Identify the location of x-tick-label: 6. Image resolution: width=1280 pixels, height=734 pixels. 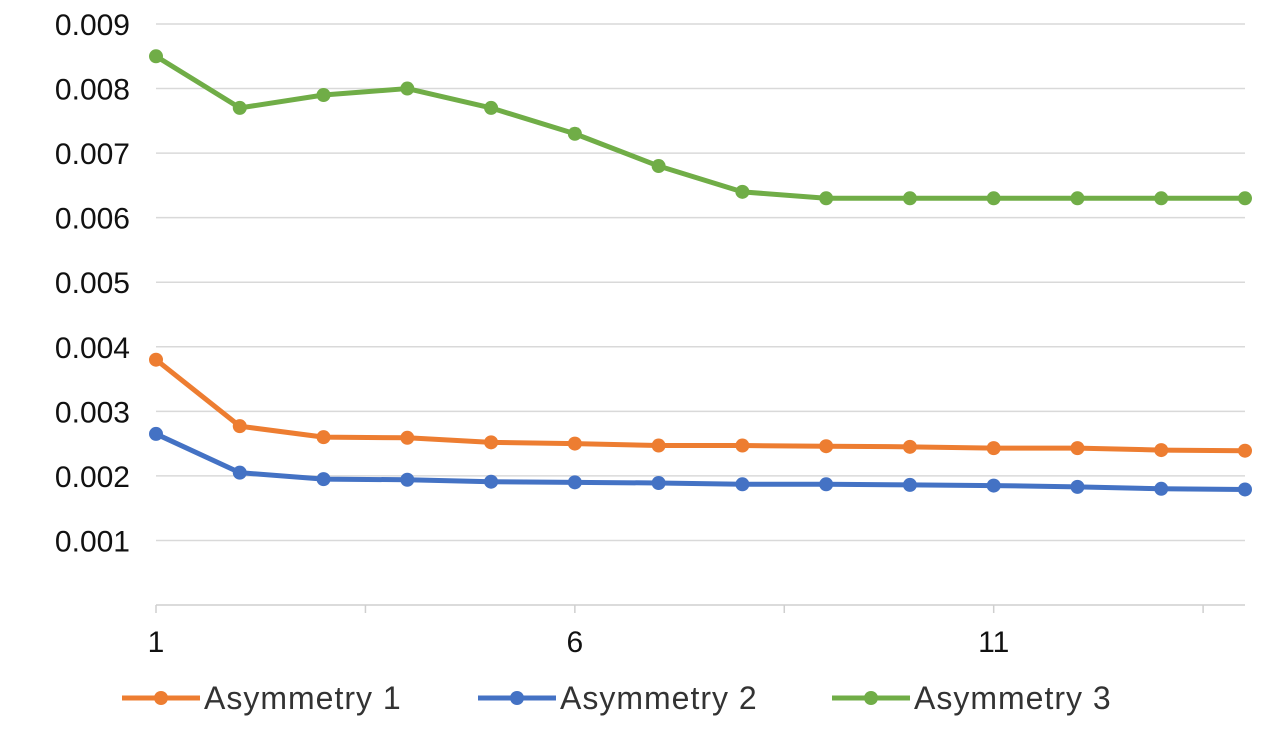
(575, 642).